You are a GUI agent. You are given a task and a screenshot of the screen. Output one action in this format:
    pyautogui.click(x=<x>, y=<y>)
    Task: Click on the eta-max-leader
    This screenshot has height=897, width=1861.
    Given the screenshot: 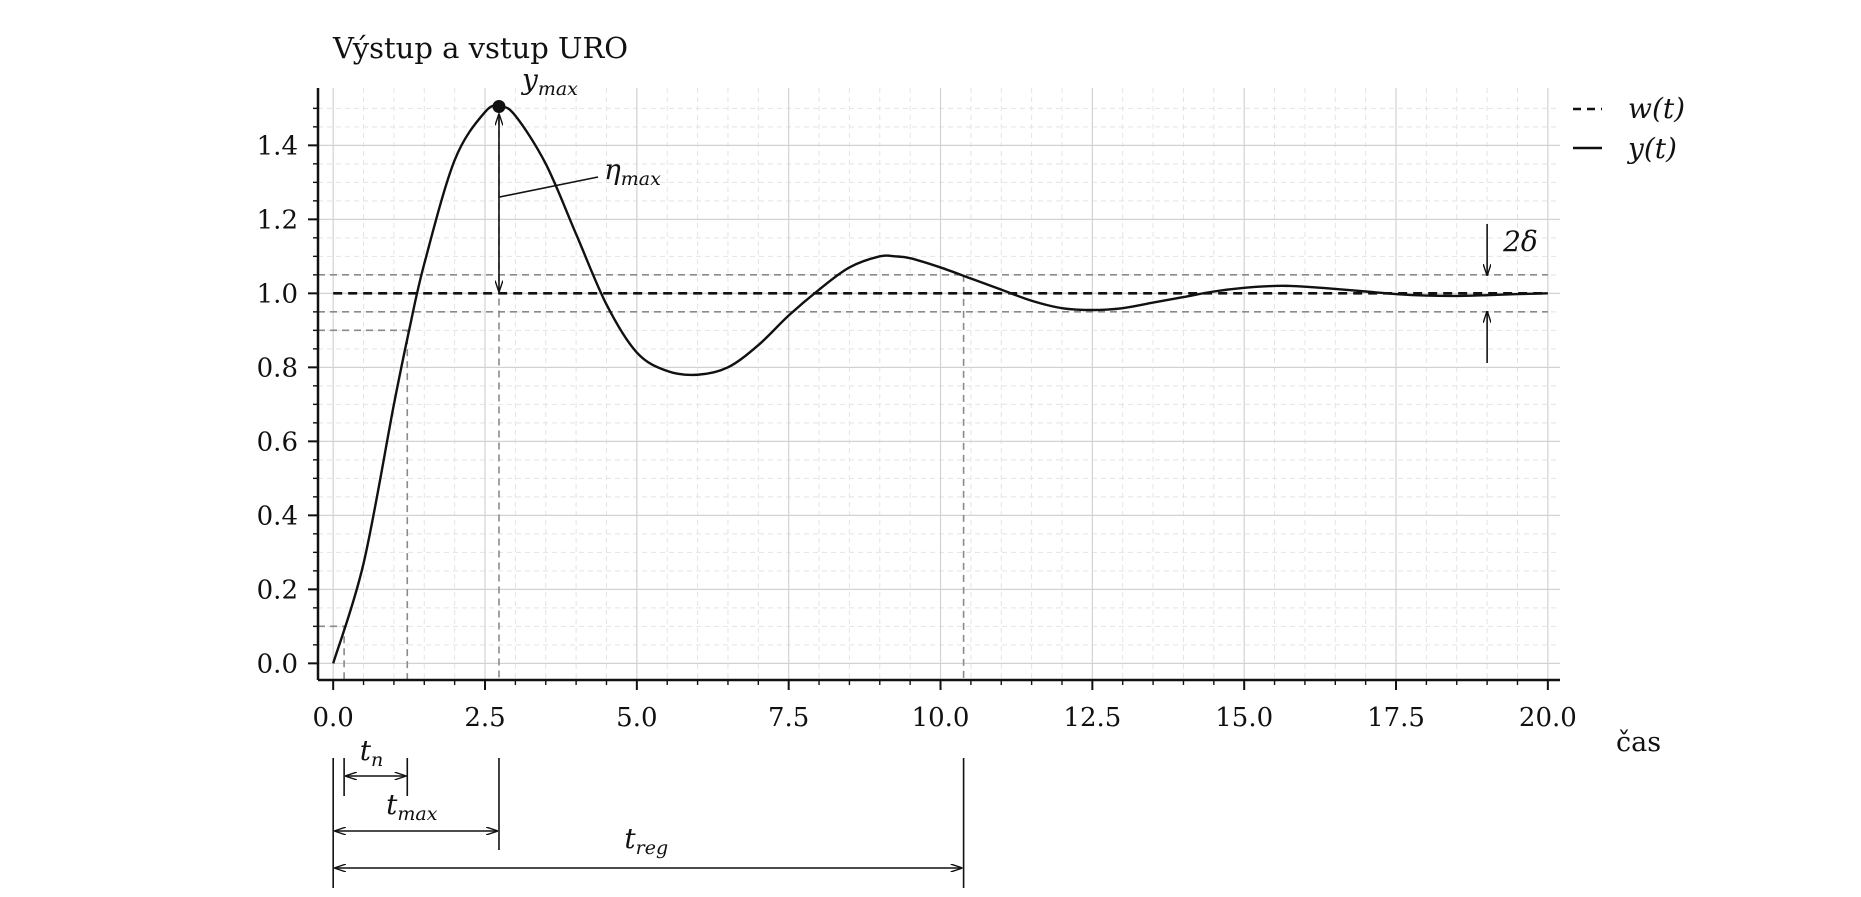 What is the action you would take?
    pyautogui.click(x=548, y=187)
    